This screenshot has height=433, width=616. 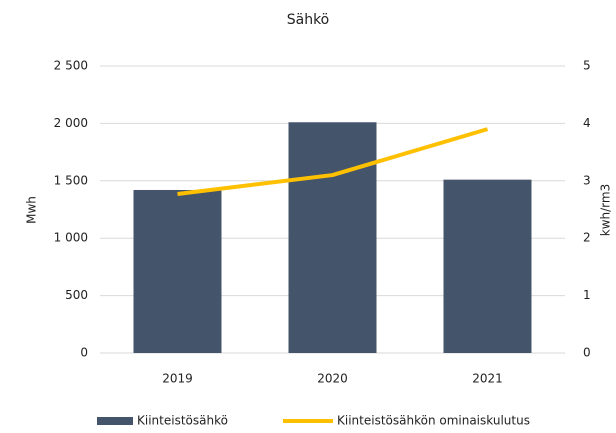 I want to click on y-tick-label: 2 500, so click(x=71, y=66).